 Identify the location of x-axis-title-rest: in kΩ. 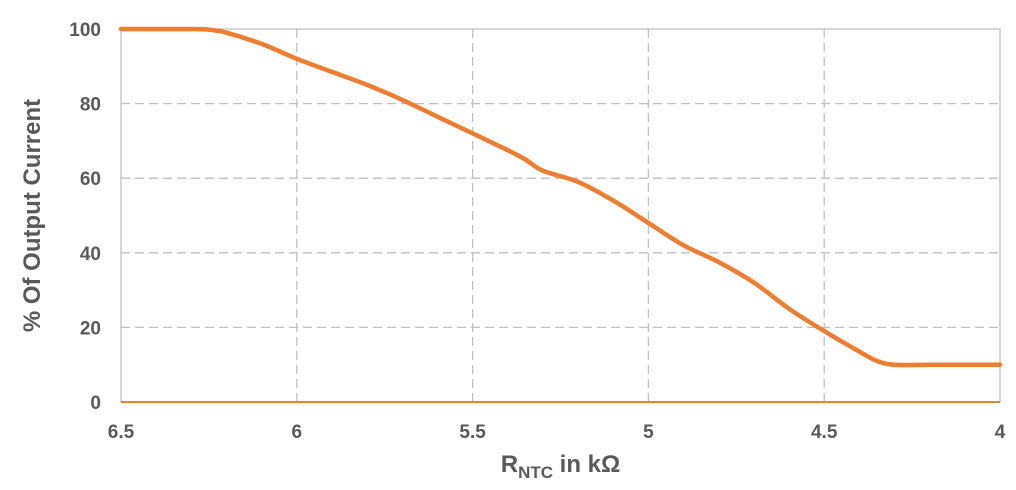
(586, 464).